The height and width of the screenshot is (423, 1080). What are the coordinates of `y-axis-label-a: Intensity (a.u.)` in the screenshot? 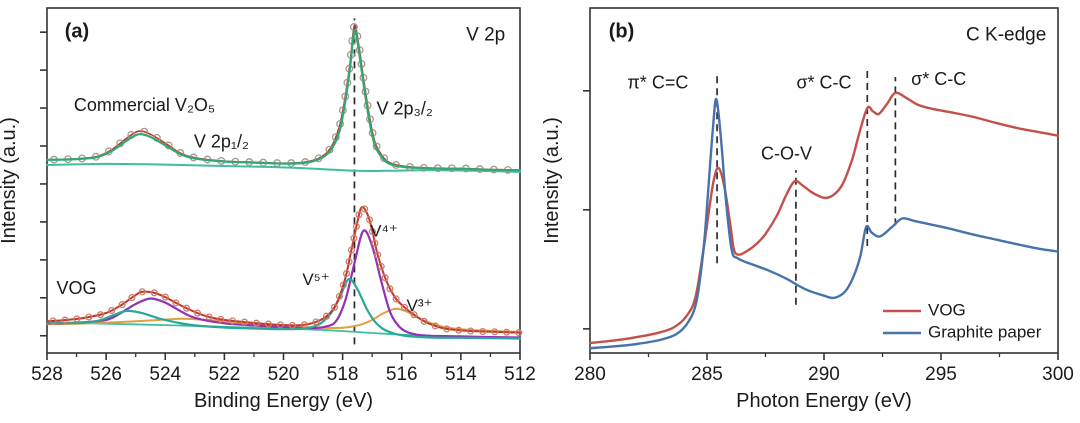 It's located at (10, 180).